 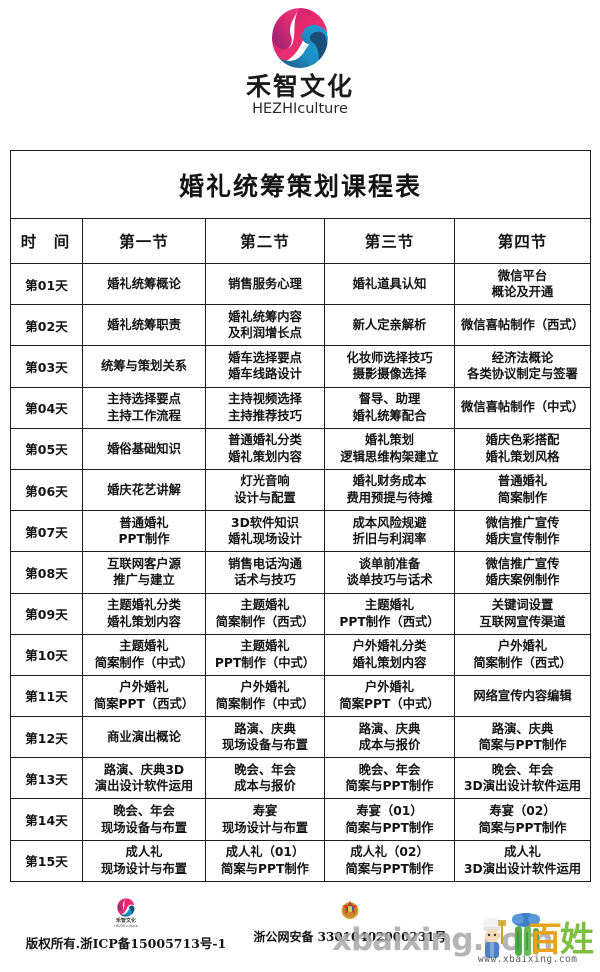 I want to click on table-row: 第01天 婚礼统筹概论 销售服务心理 婚礼道具认知 微信平台 概论及开通, so click(x=301, y=284).